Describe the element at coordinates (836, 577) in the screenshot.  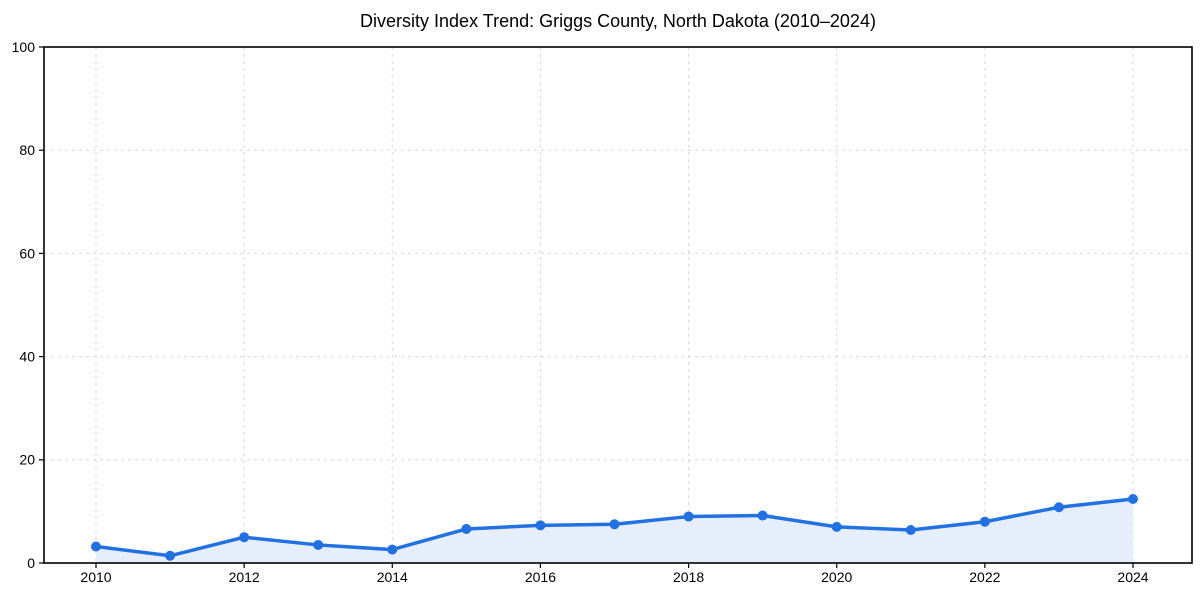
I see `x-tick-label: 2020` at that location.